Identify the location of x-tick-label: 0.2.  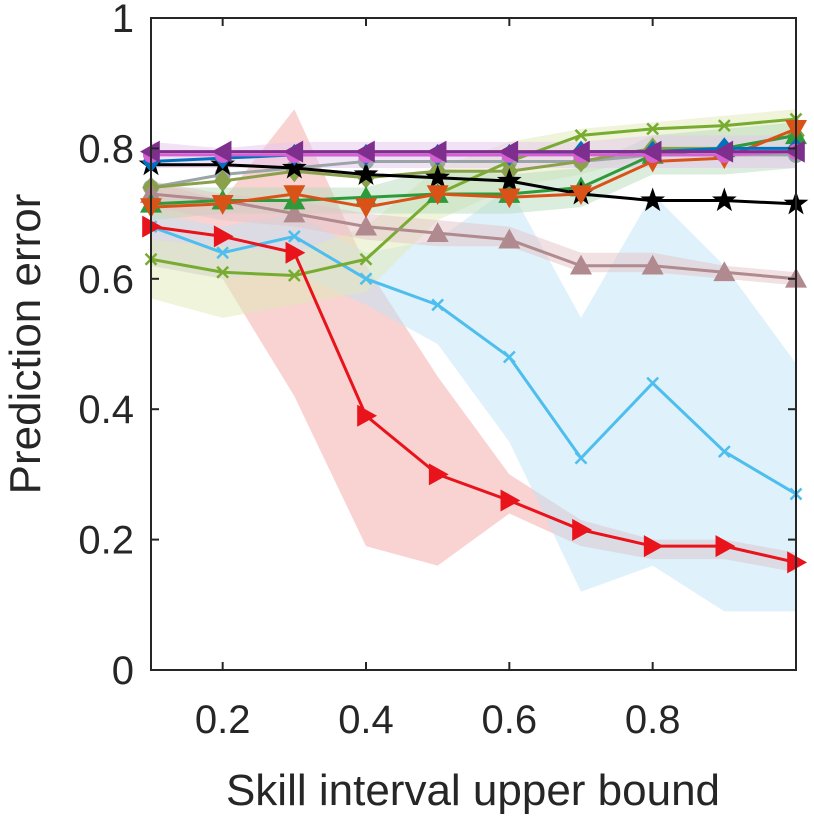
(223, 720).